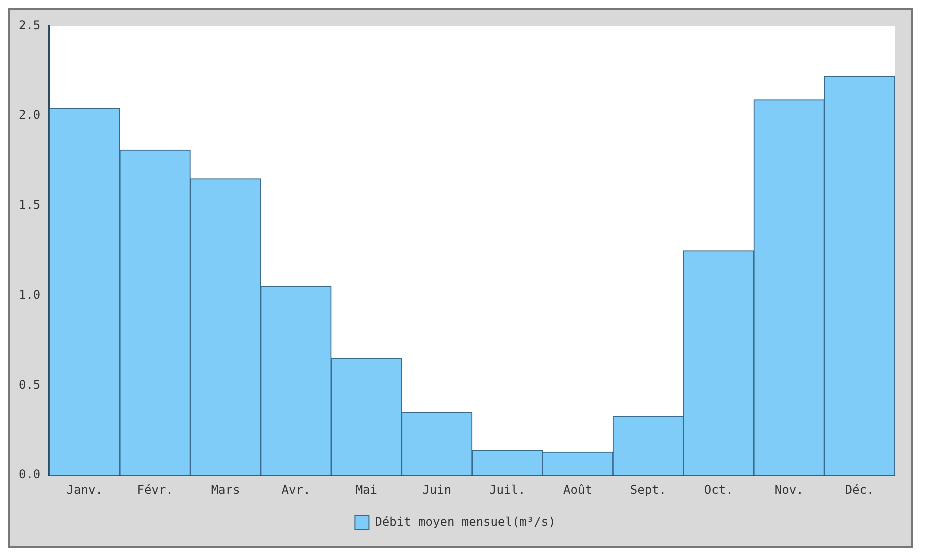 Image resolution: width=925 pixels, height=560 pixels. I want to click on x-tick-label: Févr., so click(155, 489).